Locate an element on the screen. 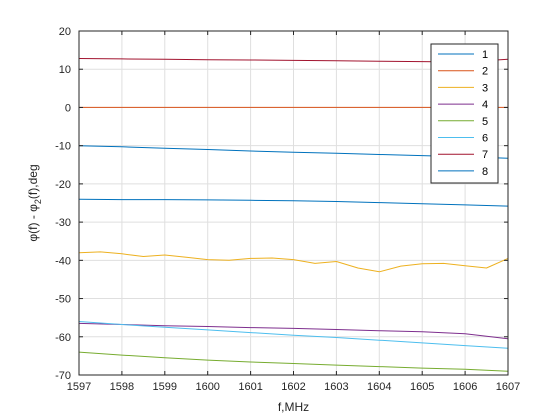 This screenshot has height=420, width=560. x-tick-label: 1604 is located at coordinates (379, 387).